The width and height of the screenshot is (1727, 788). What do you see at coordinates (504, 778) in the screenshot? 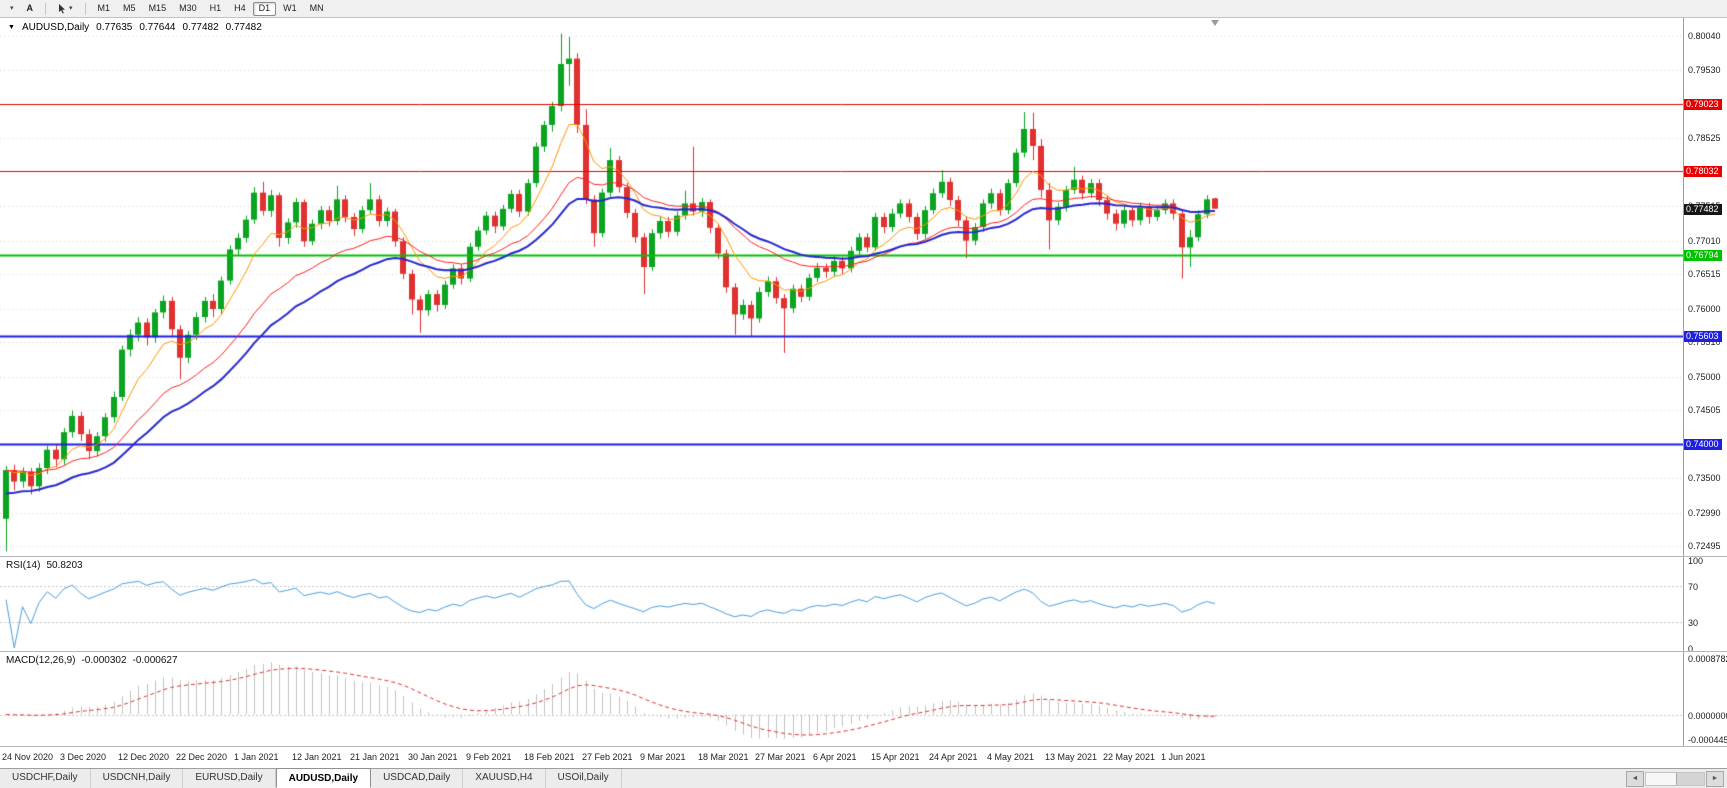
I see `chart-tab-xauusd-h4: XAUUSD,H4` at bounding box center [504, 778].